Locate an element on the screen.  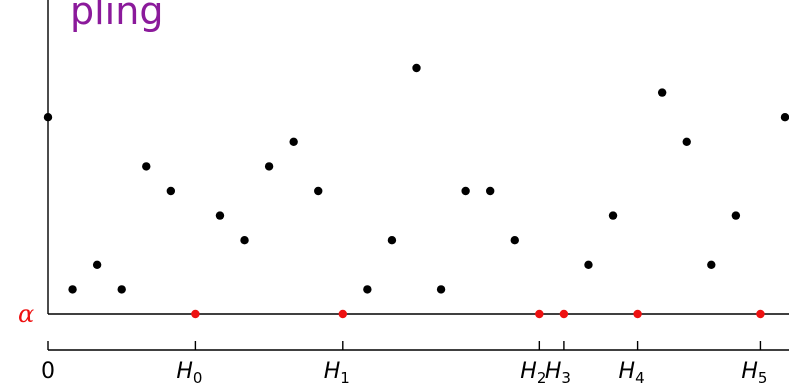
hitting-time-label-h1: H1 is located at coordinates (337, 373).